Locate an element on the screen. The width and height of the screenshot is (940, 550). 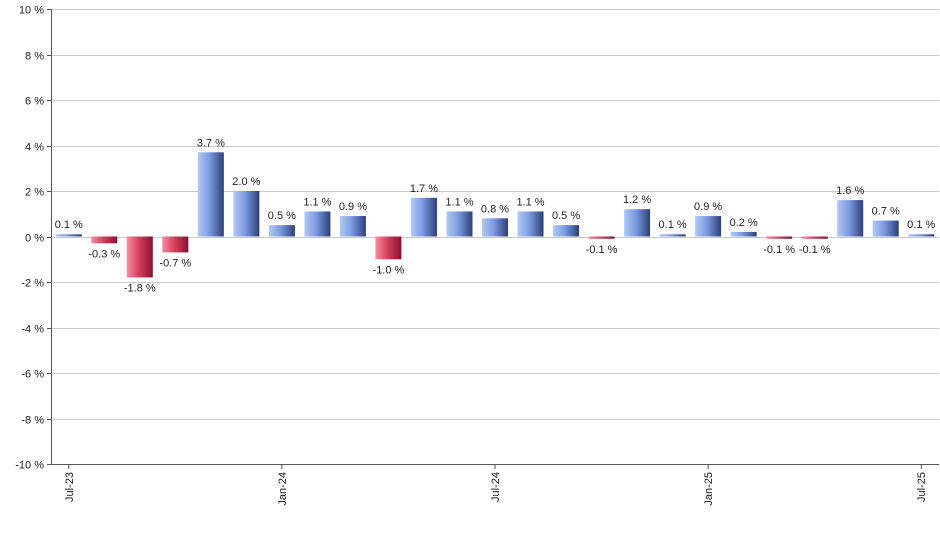
value-label-Apr-24: -1.0 % is located at coordinates (389, 270).